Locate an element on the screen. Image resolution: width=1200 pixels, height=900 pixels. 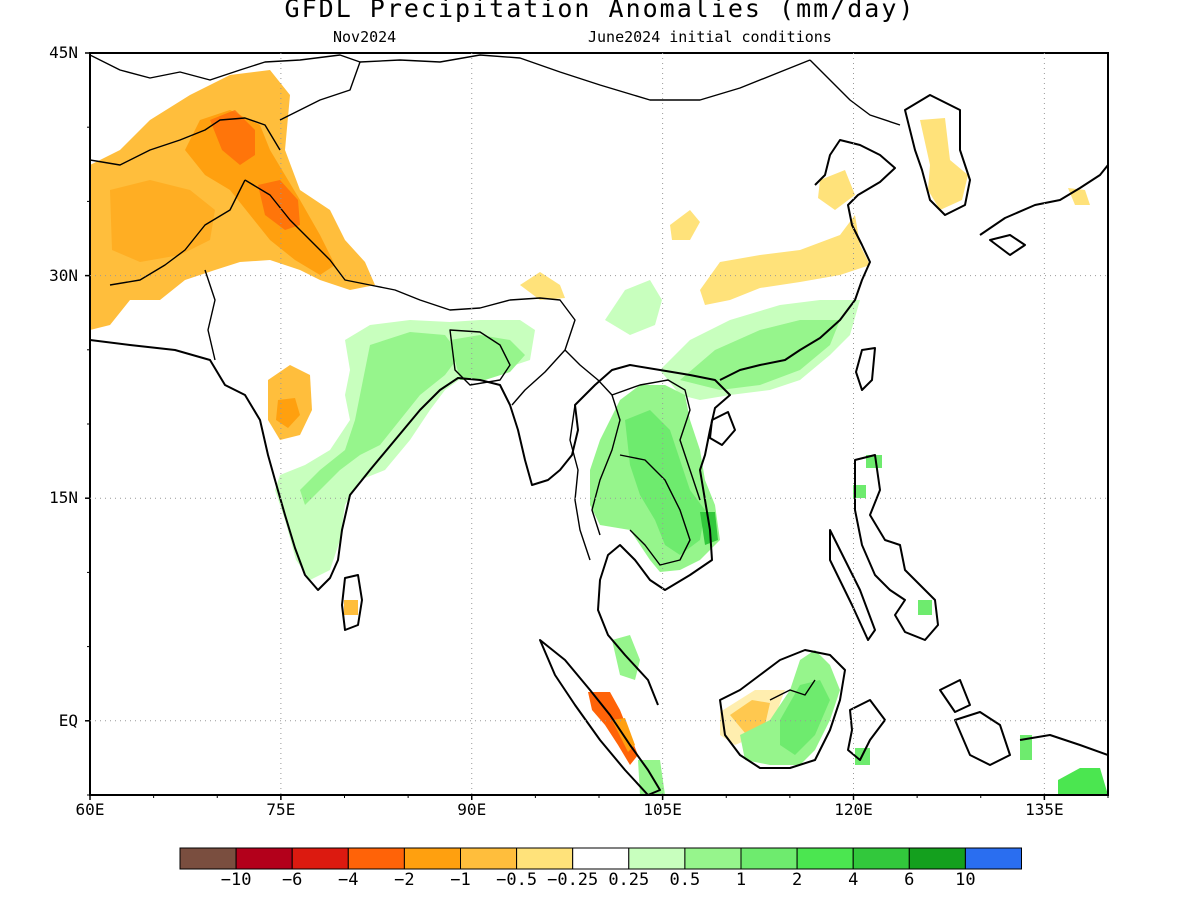
anomaly-shandong-dry is located at coordinates (836, 190).